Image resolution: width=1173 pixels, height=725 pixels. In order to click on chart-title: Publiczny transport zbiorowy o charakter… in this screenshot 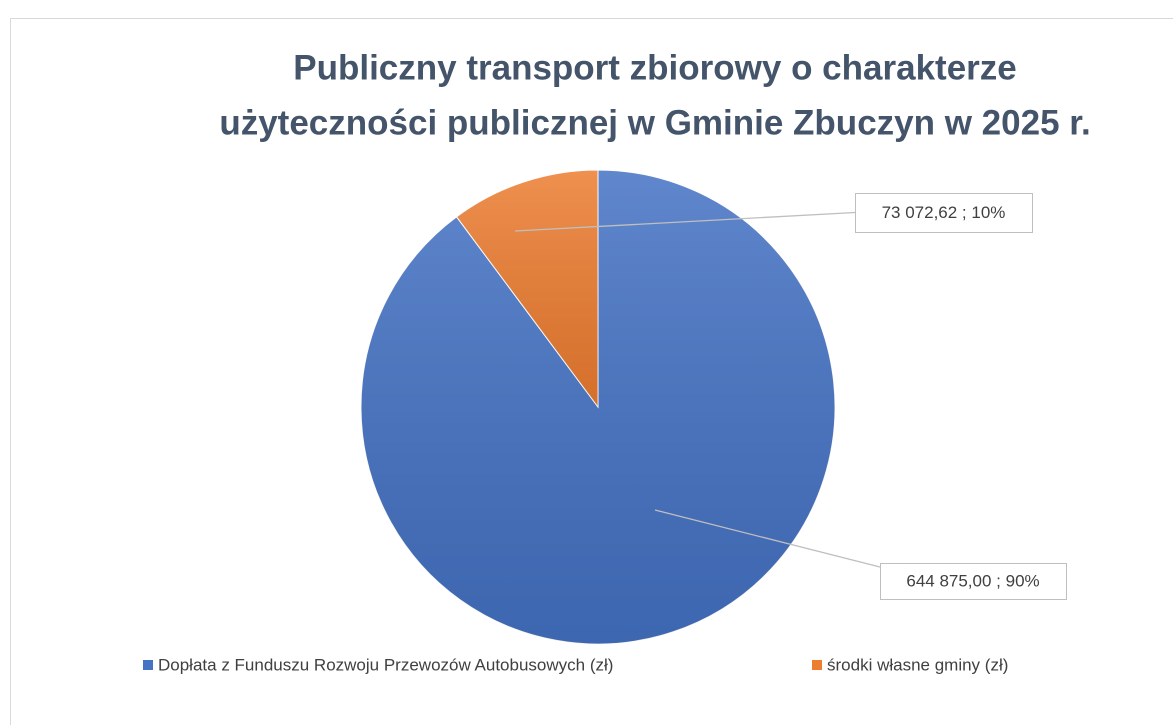, I will do `click(655, 67)`.